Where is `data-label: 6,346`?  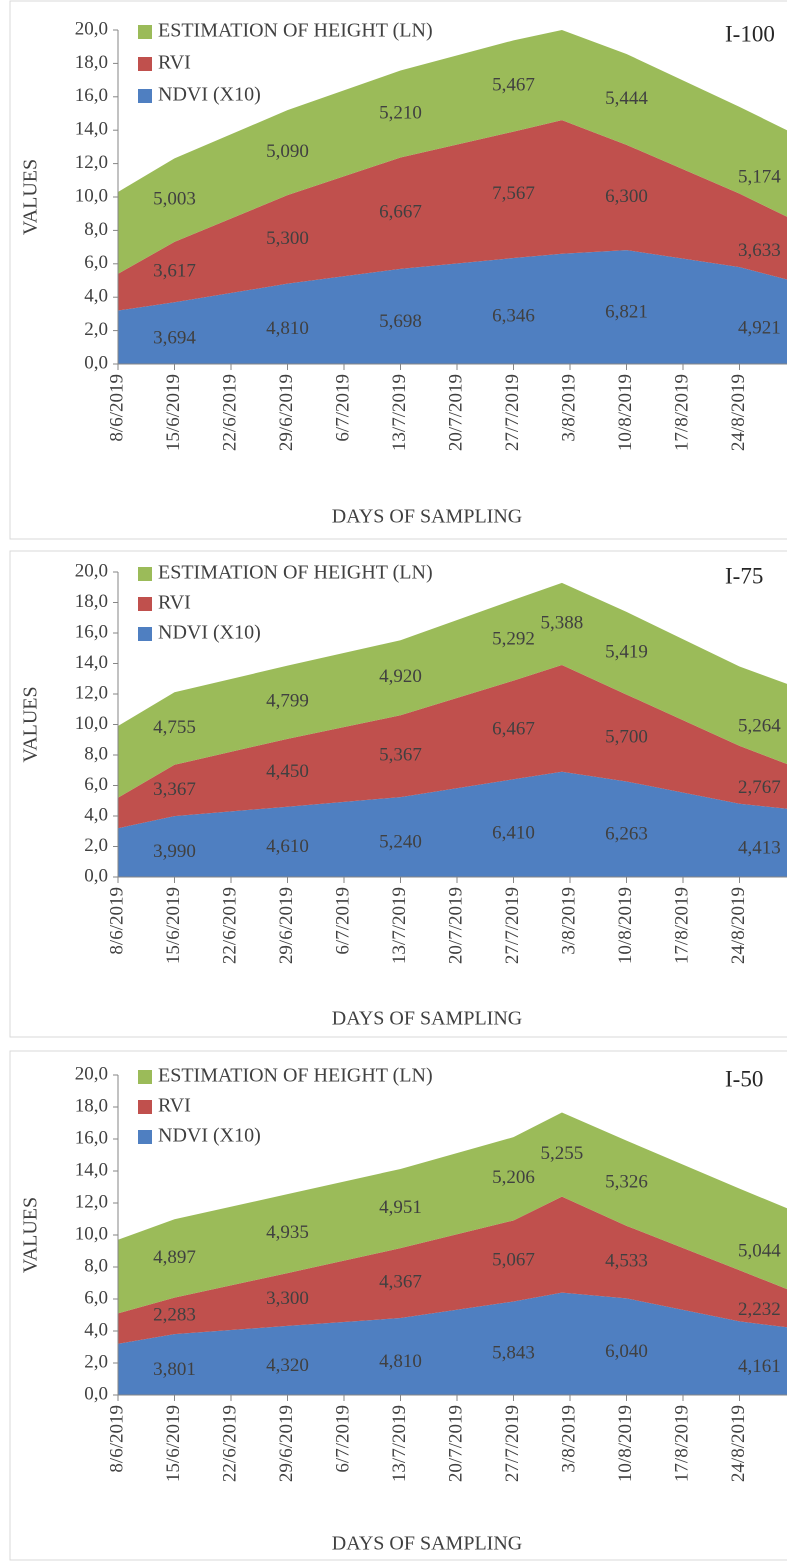 data-label: 6,346 is located at coordinates (513, 315).